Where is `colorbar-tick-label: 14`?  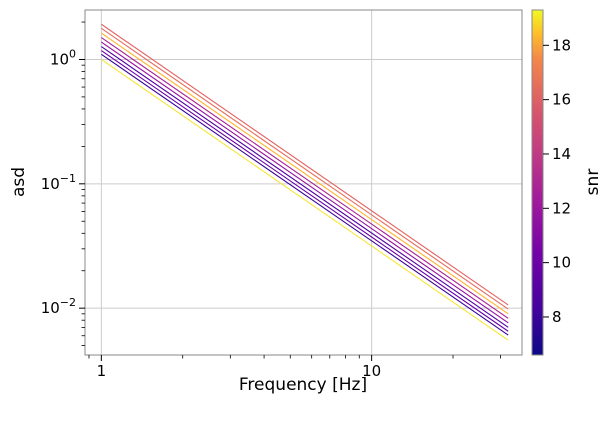
colorbar-tick-label: 14 is located at coordinates (561, 154).